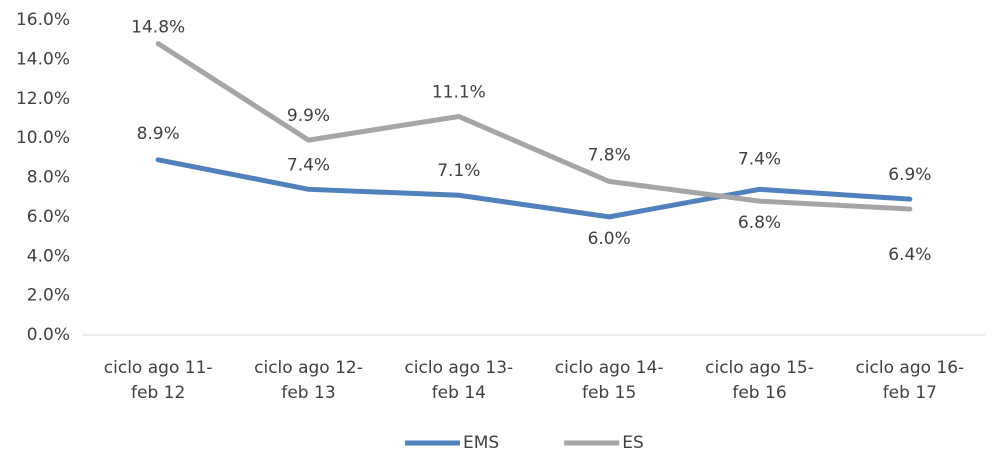  Describe the element at coordinates (459, 92) in the screenshot. I see `data-label: 11.1%` at that location.